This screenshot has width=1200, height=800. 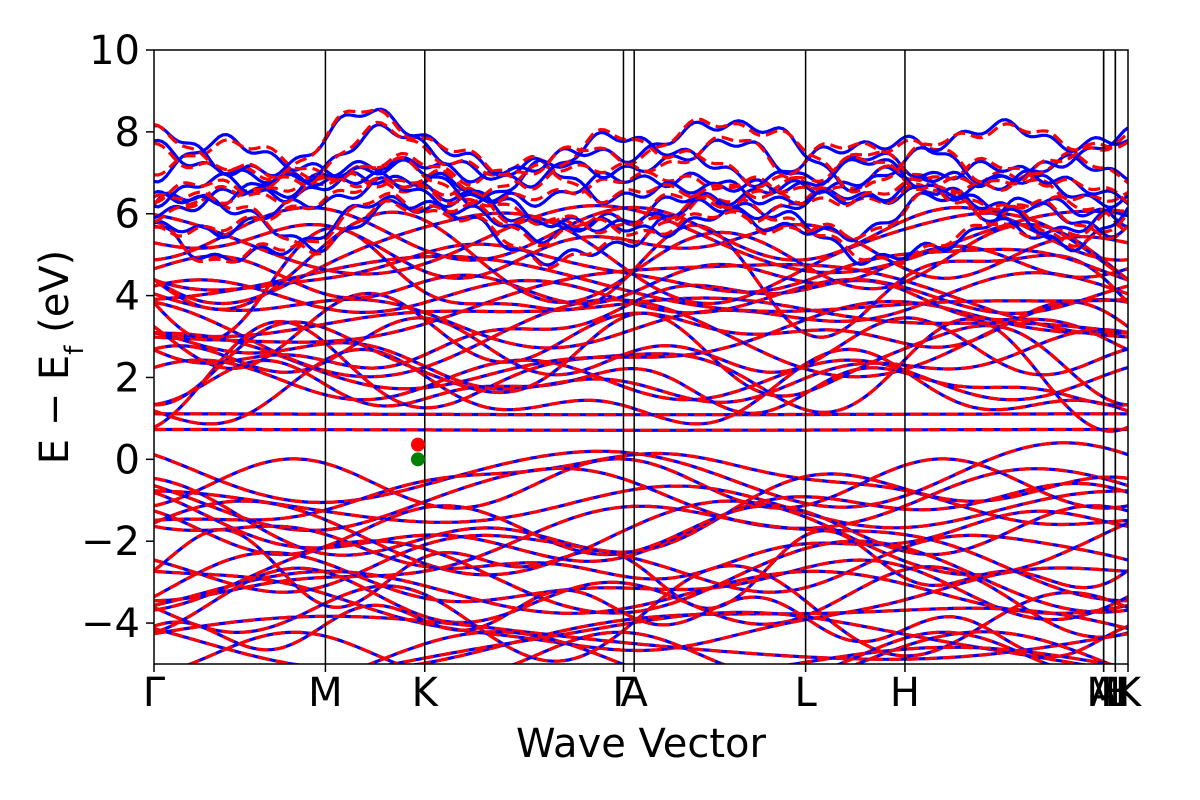 What do you see at coordinates (127, 378) in the screenshot?
I see `y-tick-label: 2` at bounding box center [127, 378].